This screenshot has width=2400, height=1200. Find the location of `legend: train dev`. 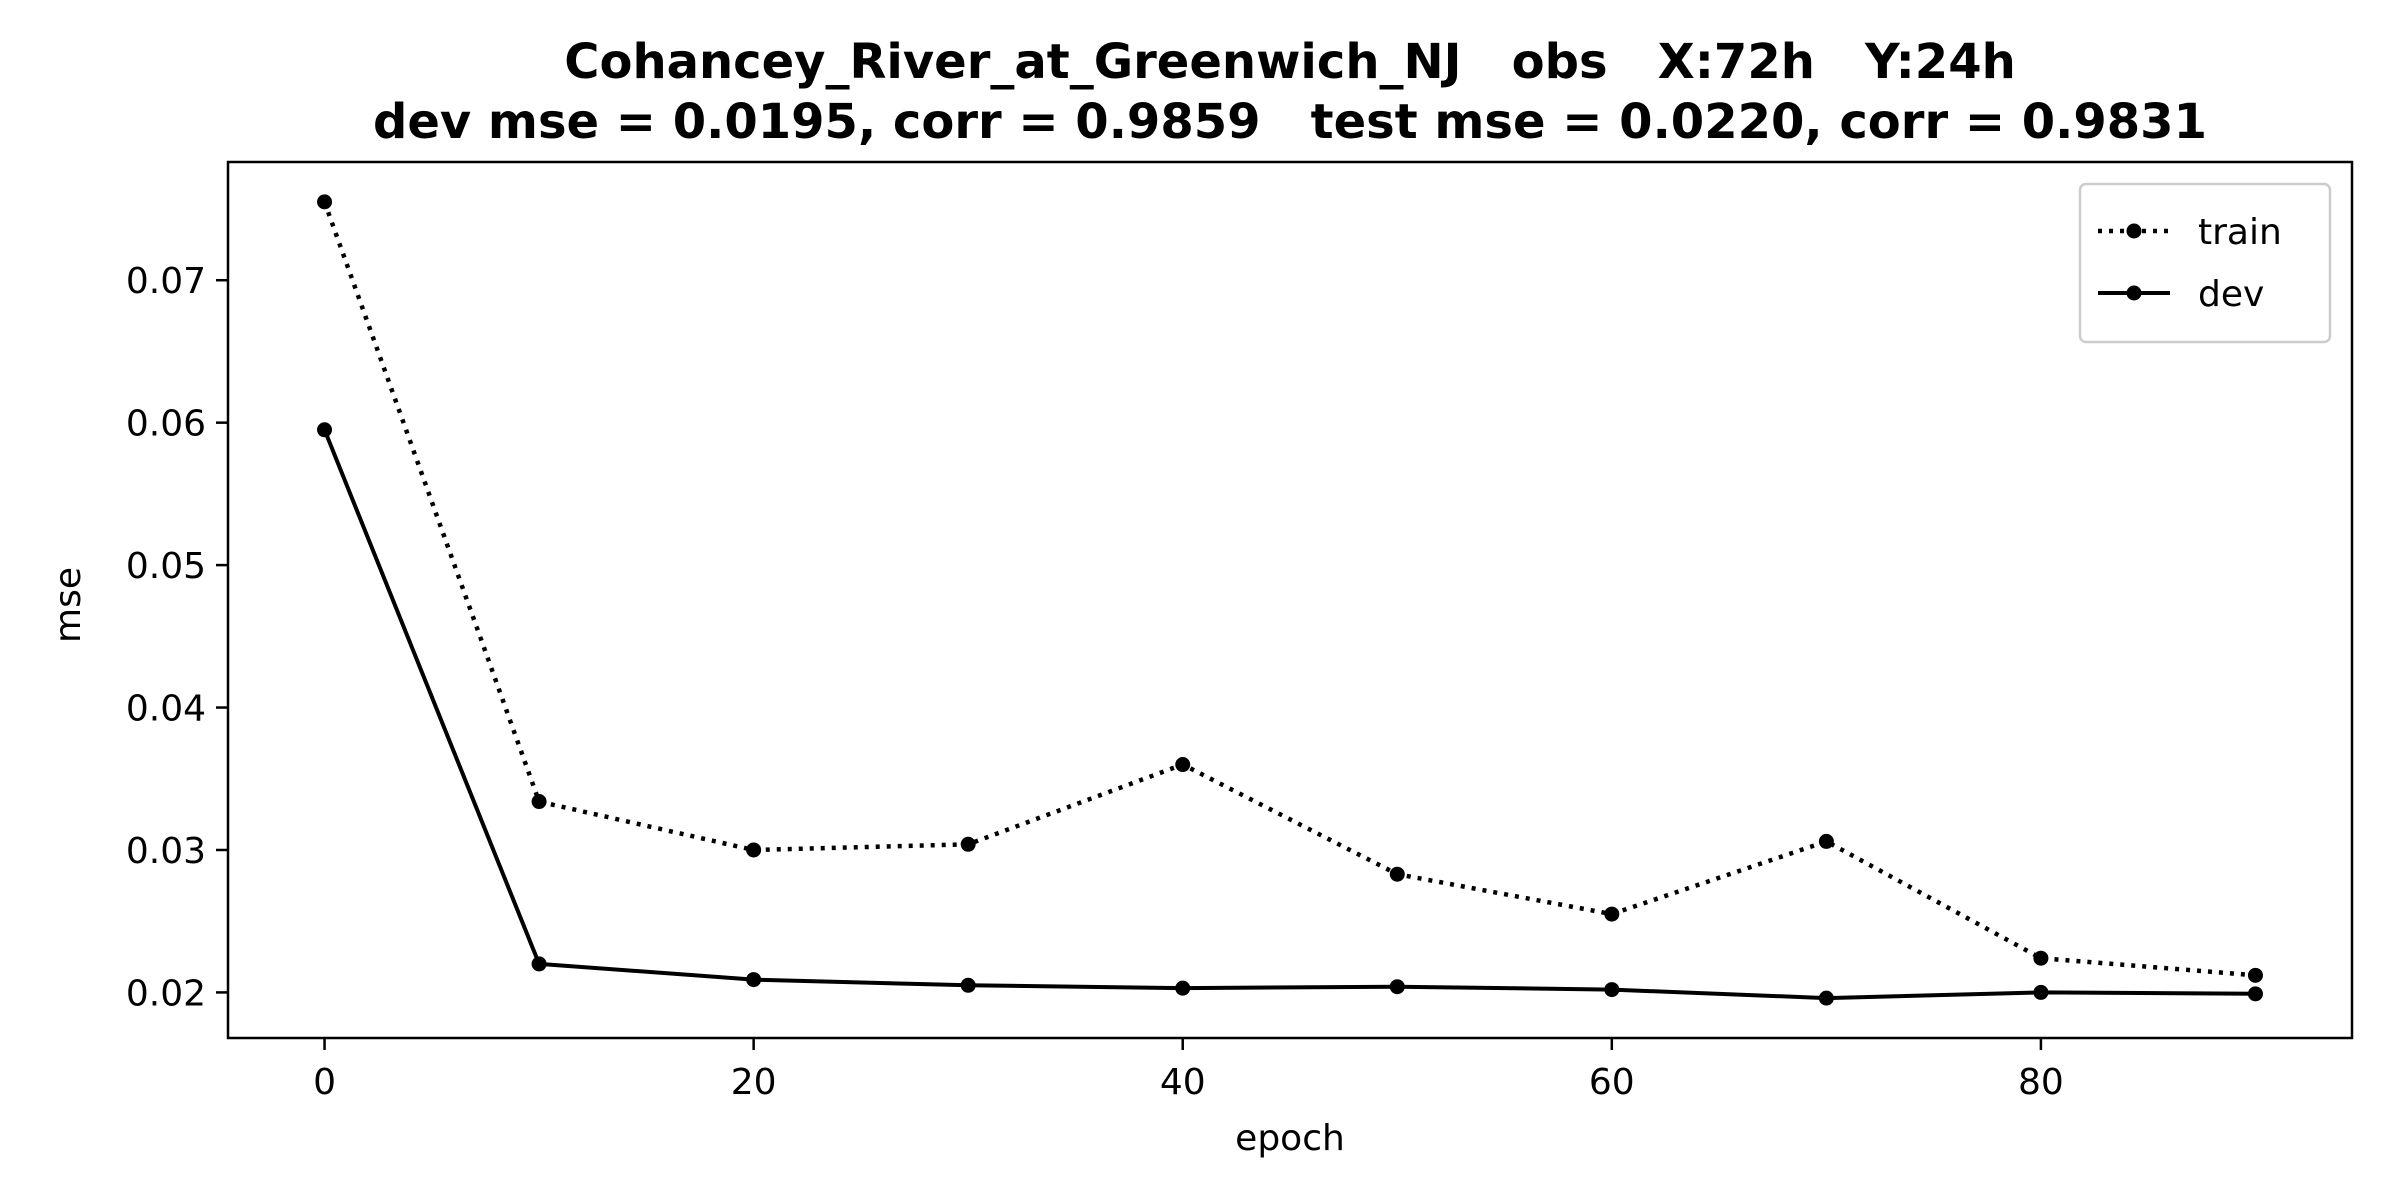

legend: train dev is located at coordinates (2205, 263).